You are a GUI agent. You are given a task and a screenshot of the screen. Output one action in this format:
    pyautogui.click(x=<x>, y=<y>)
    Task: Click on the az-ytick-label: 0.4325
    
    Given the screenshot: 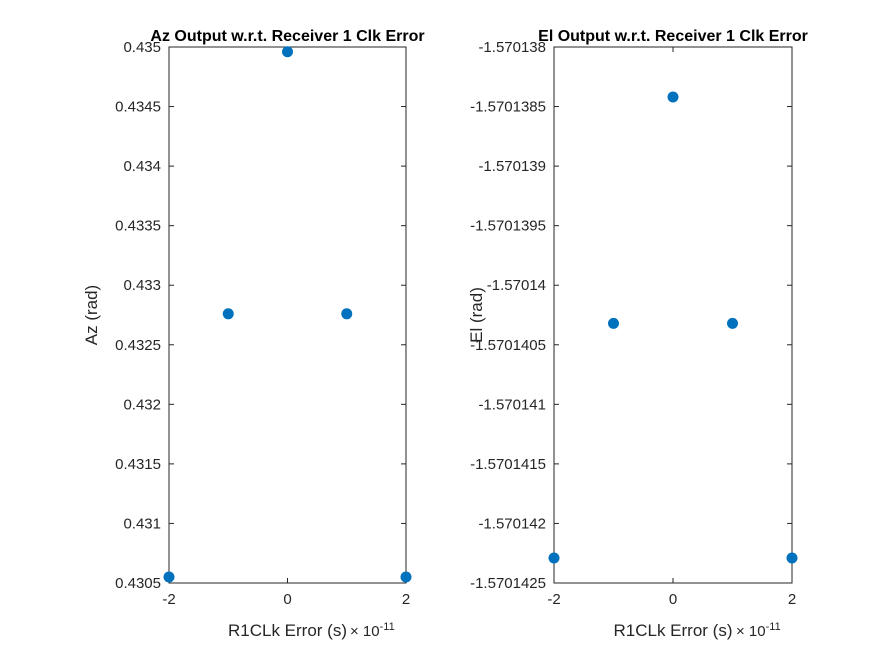 What is the action you would take?
    pyautogui.click(x=138, y=345)
    